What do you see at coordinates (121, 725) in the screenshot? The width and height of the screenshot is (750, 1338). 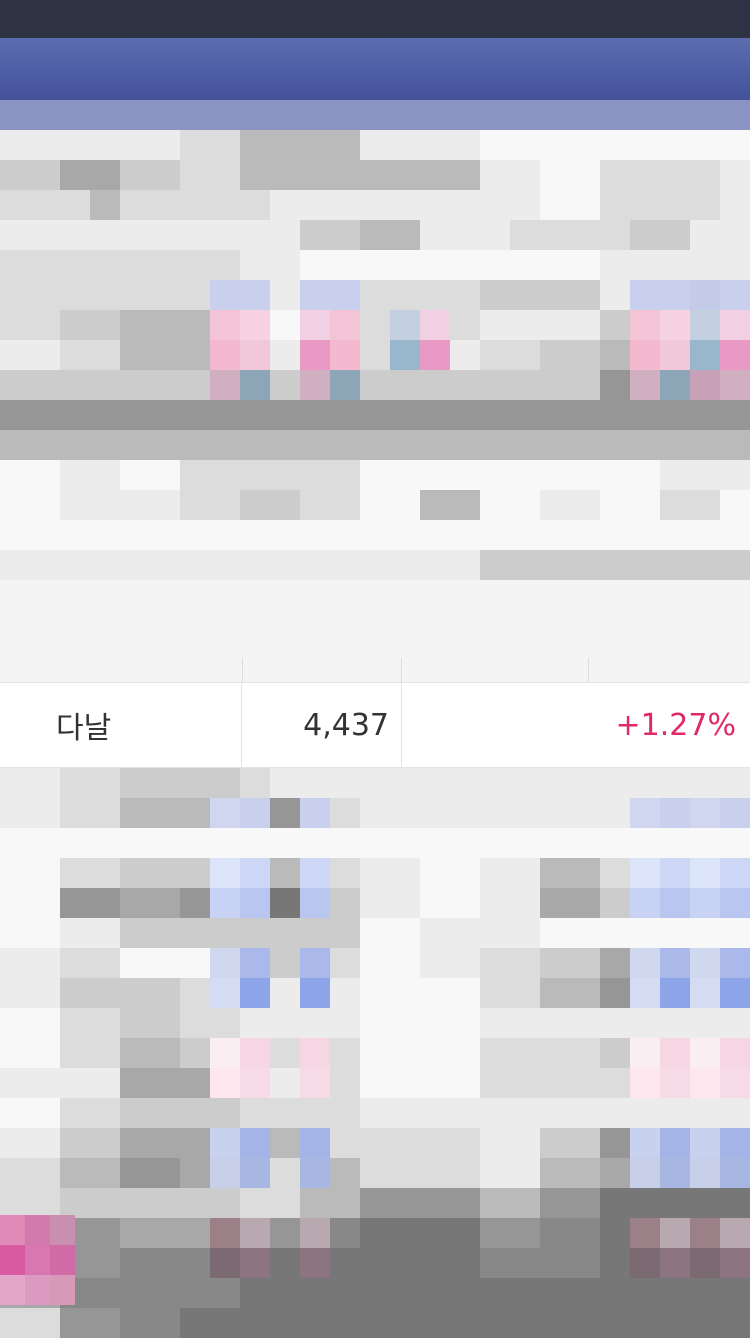 I see `stock-name-cell: 다날` at bounding box center [121, 725].